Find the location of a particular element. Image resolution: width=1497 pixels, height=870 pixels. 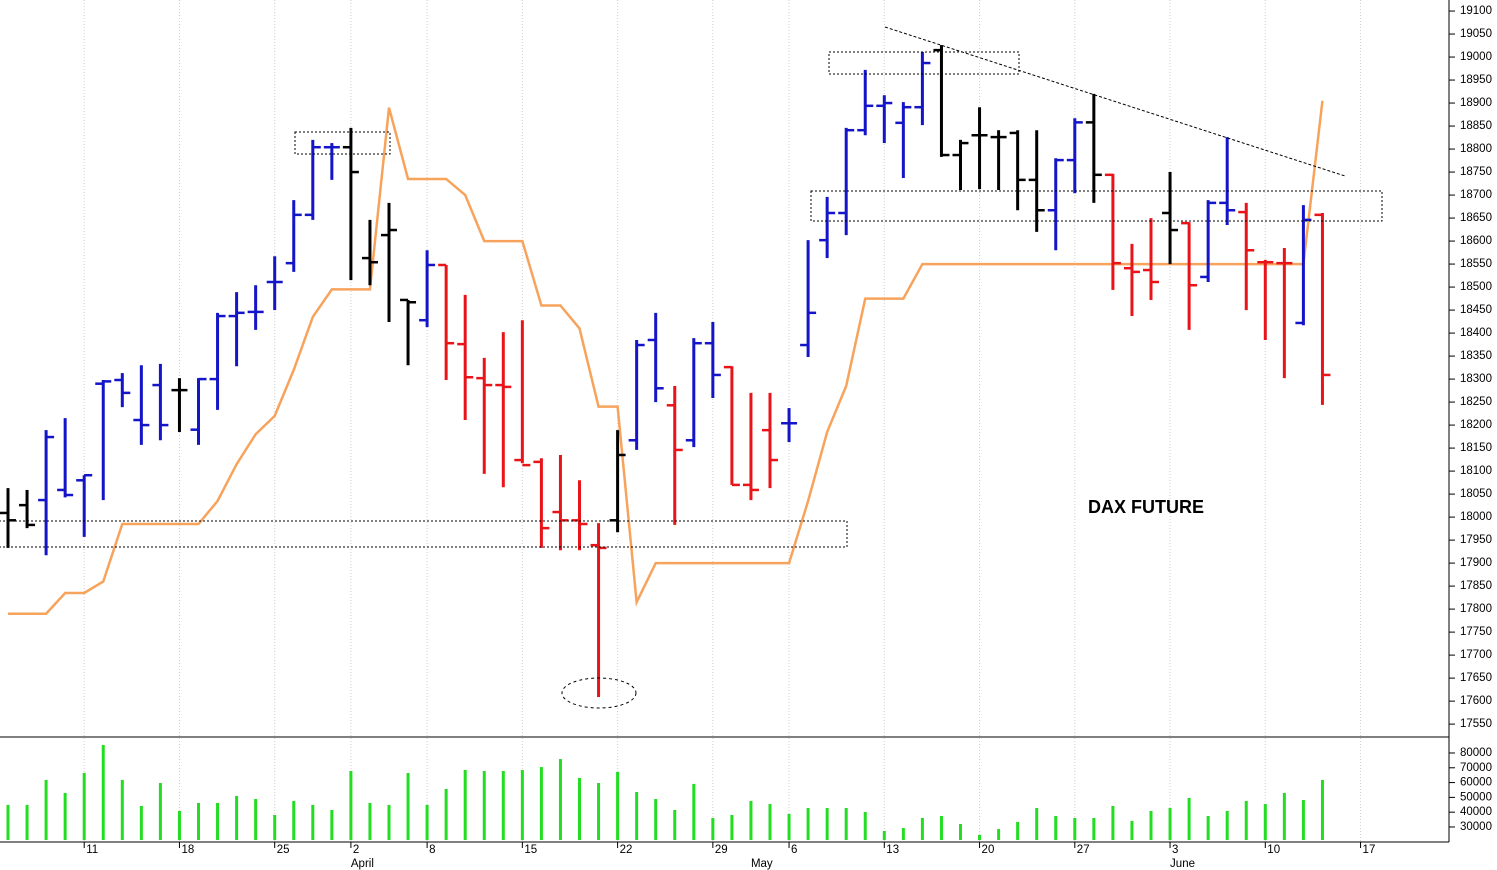

y-tick-label: 30000 is located at coordinates (1476, 827).